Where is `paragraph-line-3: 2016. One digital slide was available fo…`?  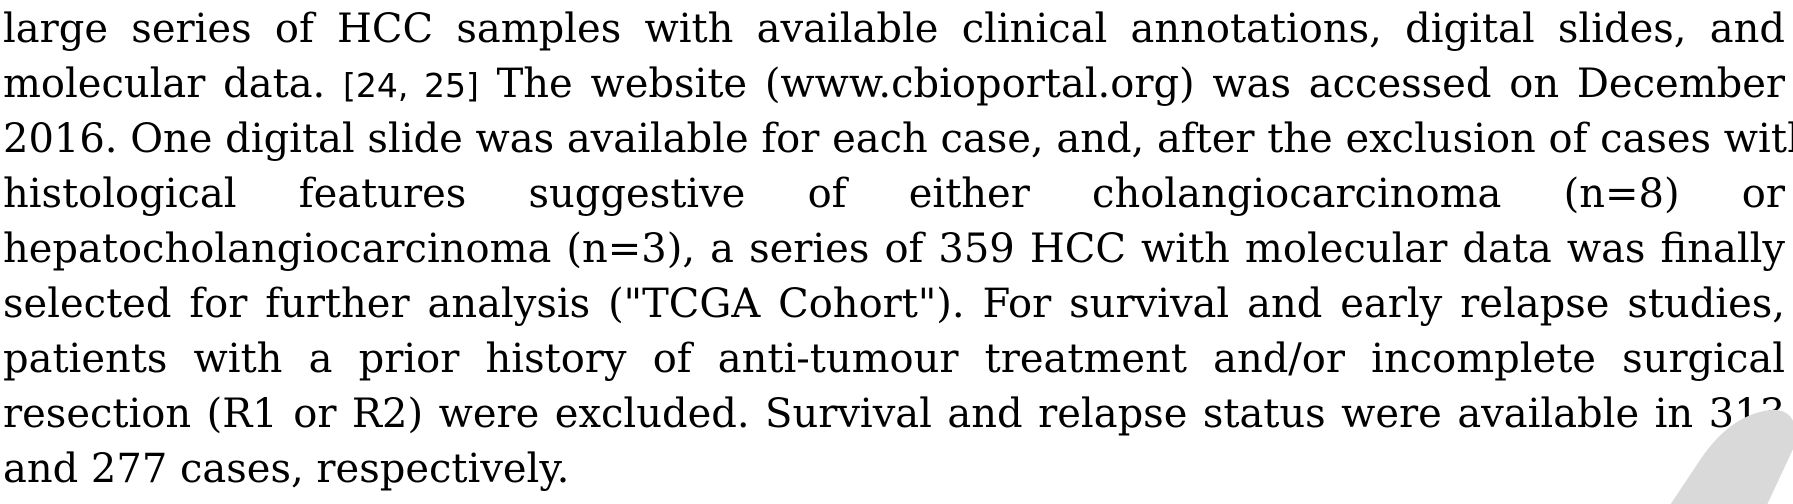 paragraph-line-3: 2016. One digital slide was available fo… is located at coordinates (898, 139).